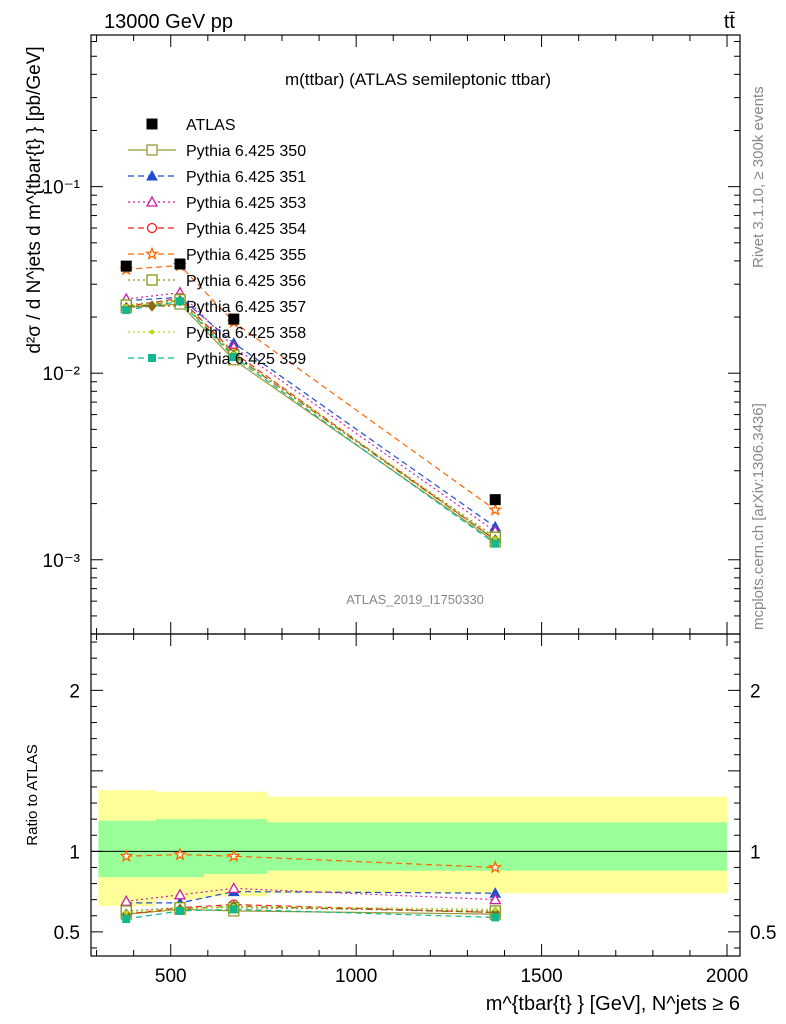 Image resolution: width=786 pixels, height=1024 pixels. I want to click on y-tick-label: 10⁻², so click(62, 374).